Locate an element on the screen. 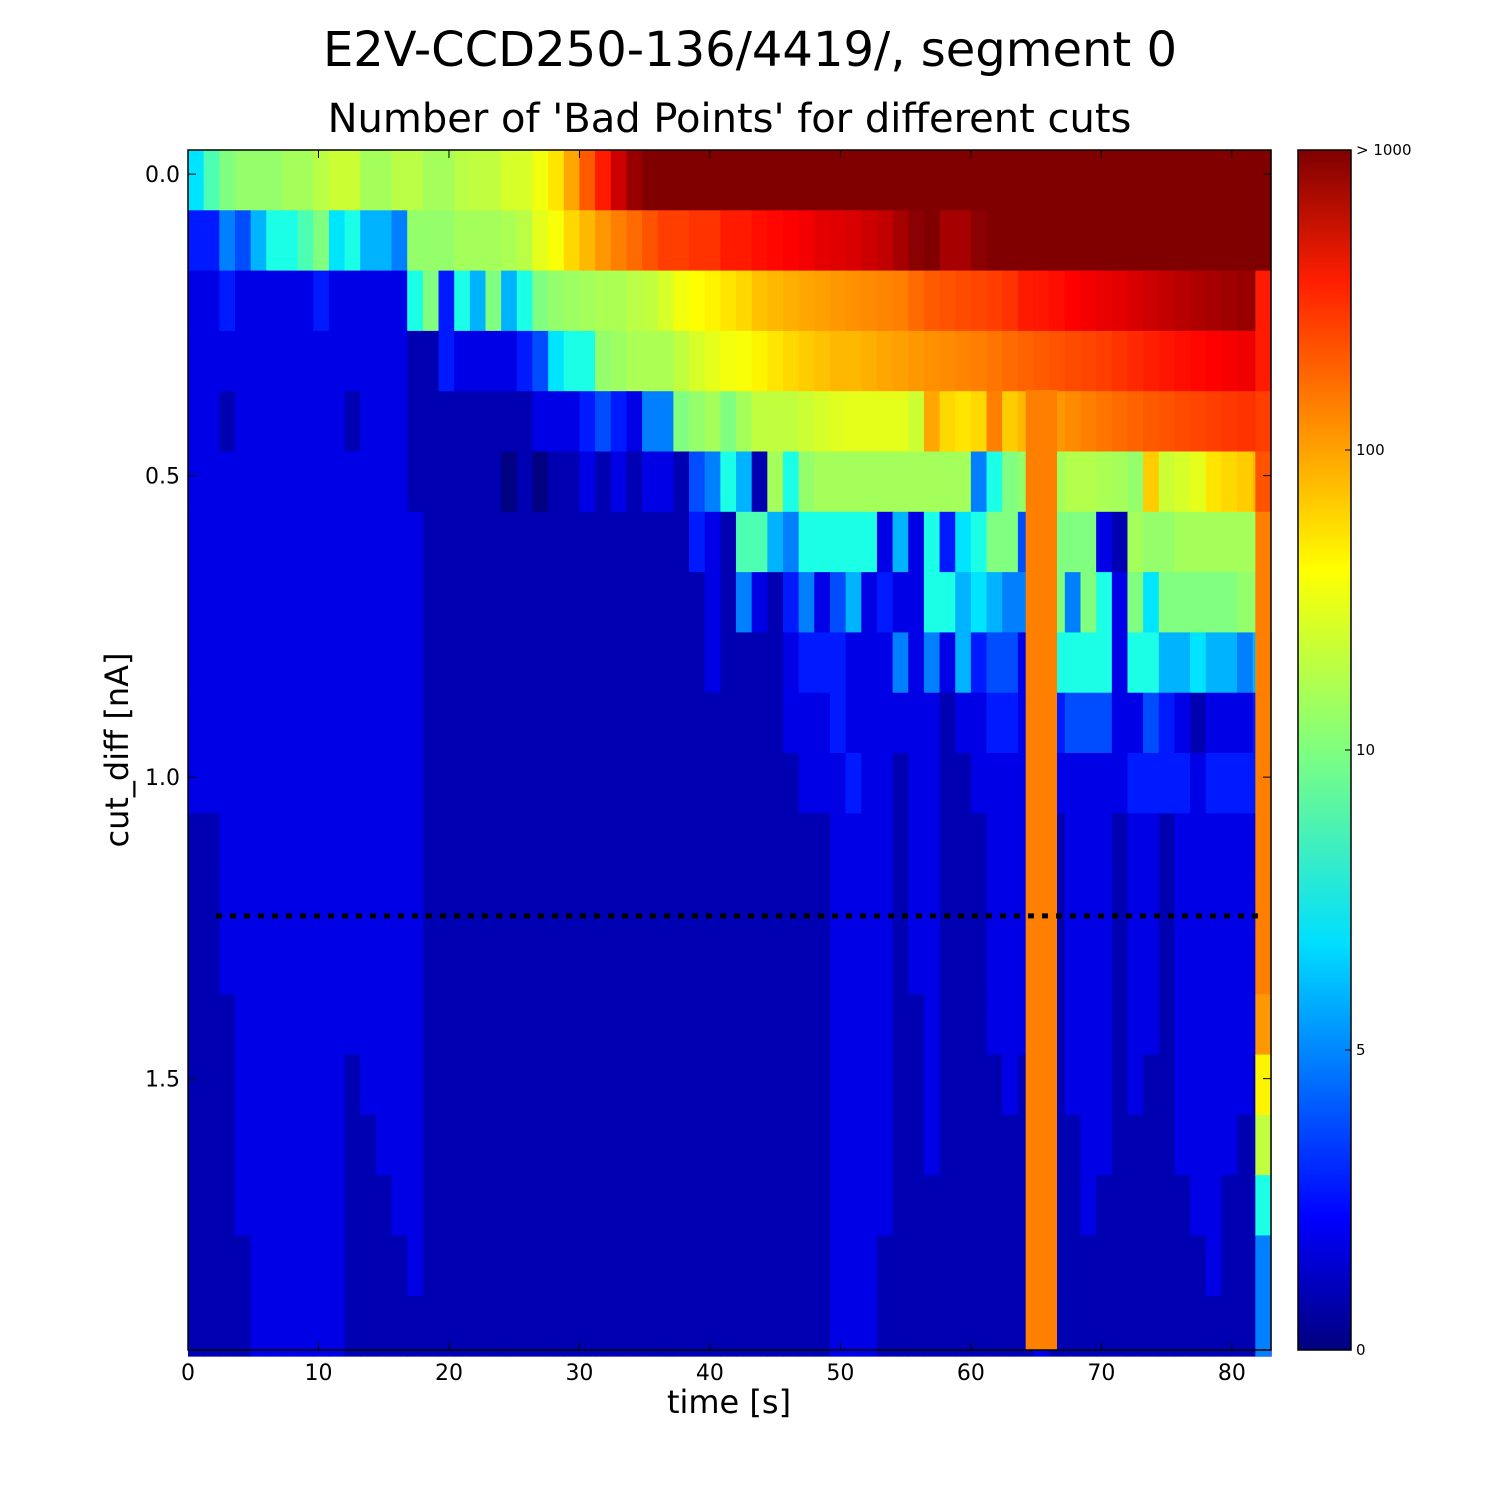 The height and width of the screenshot is (1500, 1500). x-tick-label: 70 is located at coordinates (1101, 1373).